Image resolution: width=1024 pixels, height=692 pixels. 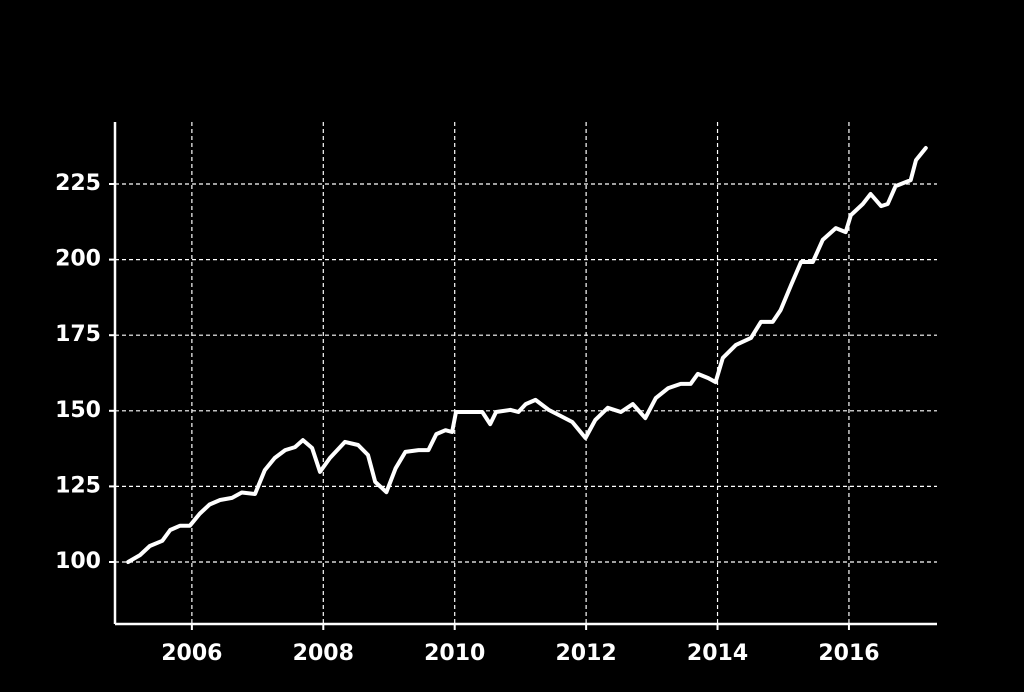 What do you see at coordinates (848, 653) in the screenshot?
I see `x-tick-label: 2016` at bounding box center [848, 653].